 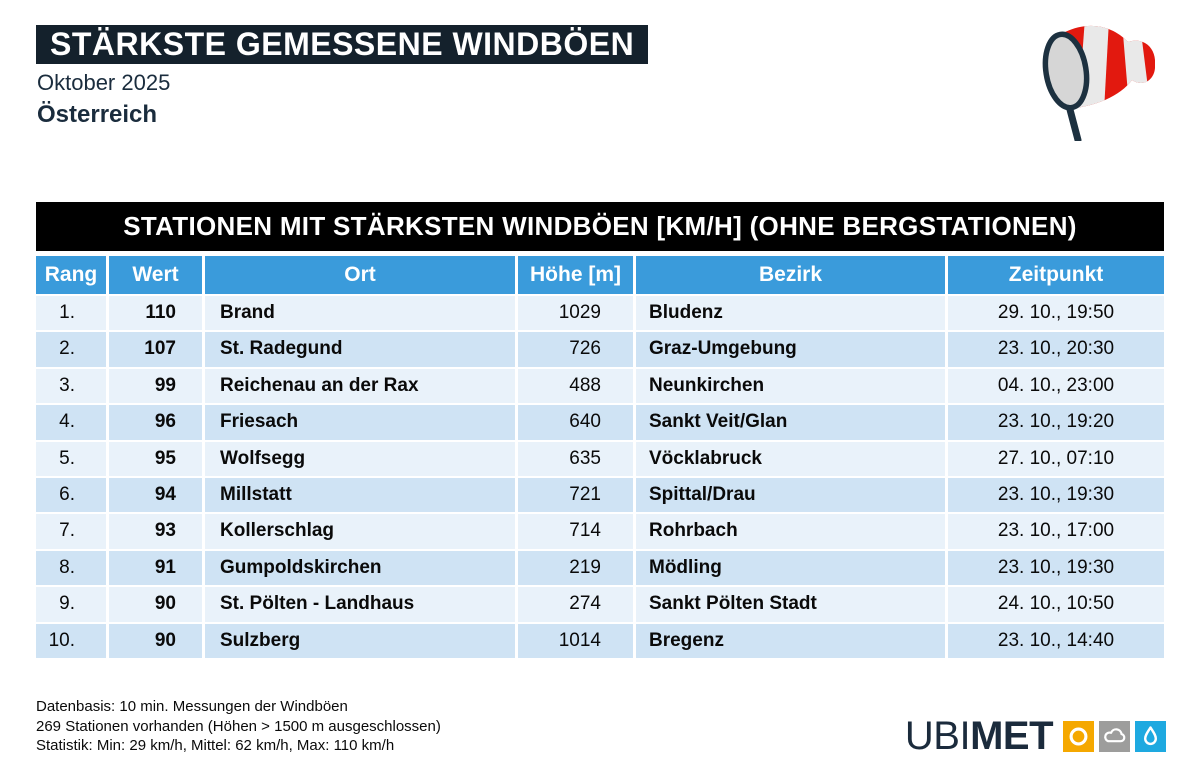 I want to click on cell-row5-zeitpunkt: 27. 10., 07:10, so click(x=1056, y=458).